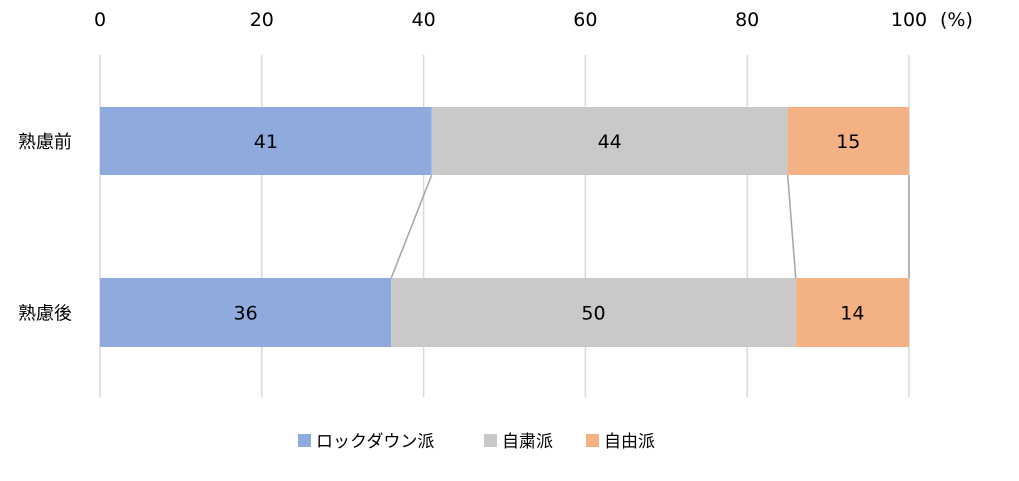 The width and height of the screenshot is (1019, 481). I want to click on legend: ロックダウン派 自粛派 自由派, so click(476, 442).